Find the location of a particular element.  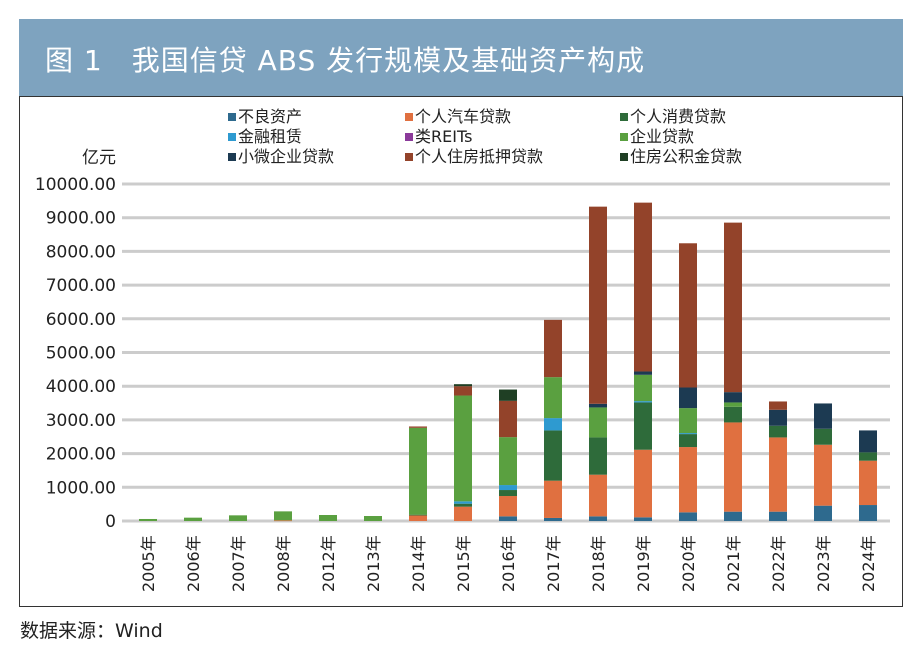

legend-label: 企业贷款 is located at coordinates (662, 136).